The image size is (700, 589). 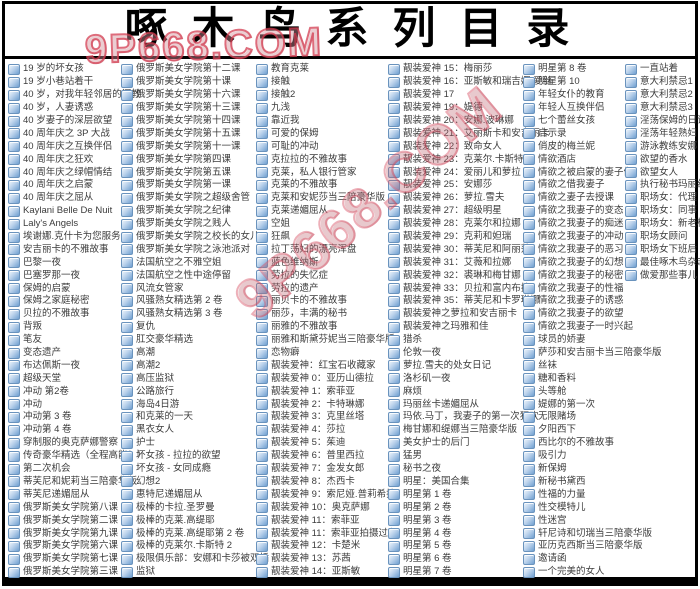 I want to click on list-item: 高潮, so click(x=188, y=353).